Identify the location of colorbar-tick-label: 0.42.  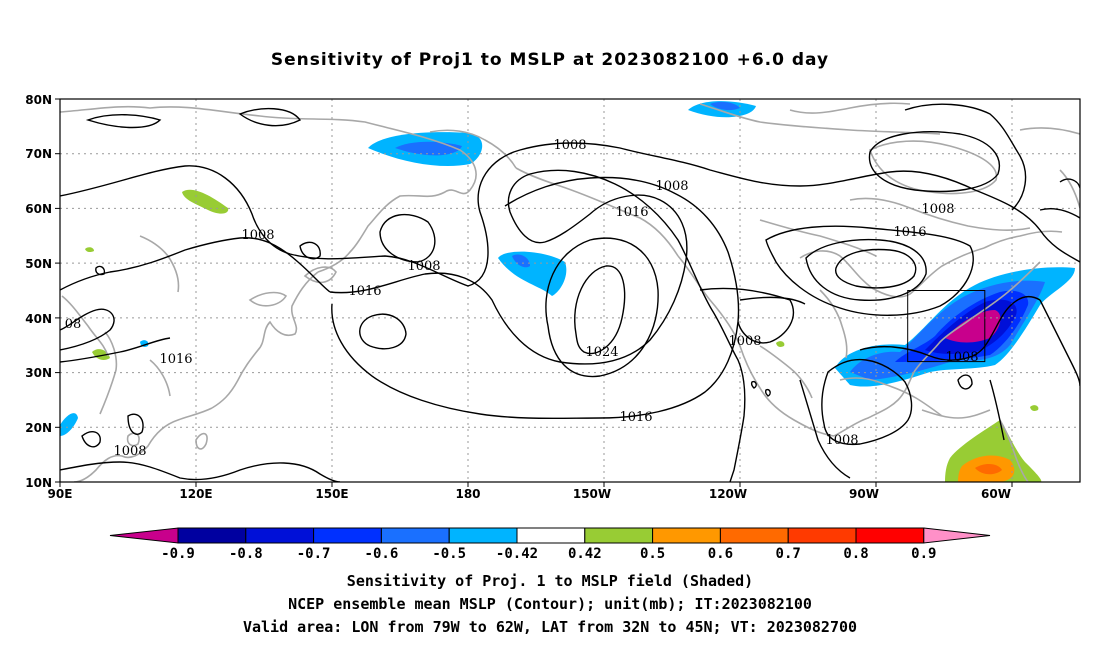
(585, 554).